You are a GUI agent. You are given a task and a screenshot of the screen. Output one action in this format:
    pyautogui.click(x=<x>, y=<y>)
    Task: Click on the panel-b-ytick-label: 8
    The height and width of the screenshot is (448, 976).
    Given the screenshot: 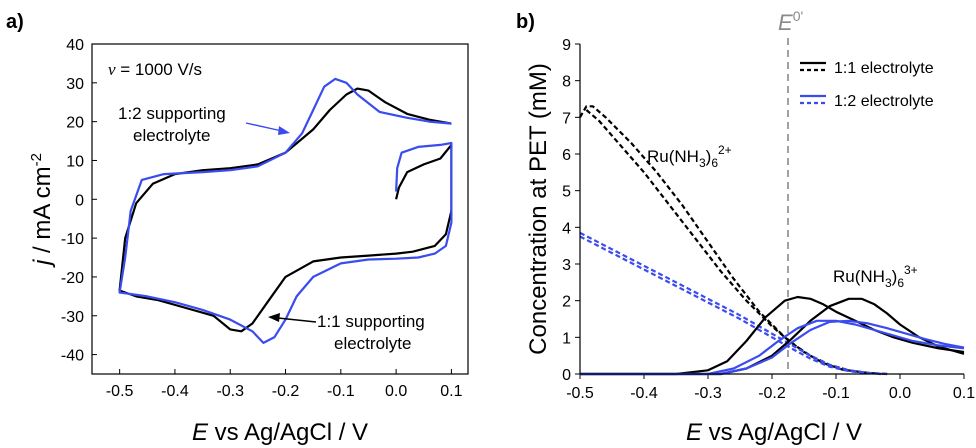 What is the action you would take?
    pyautogui.click(x=566, y=82)
    